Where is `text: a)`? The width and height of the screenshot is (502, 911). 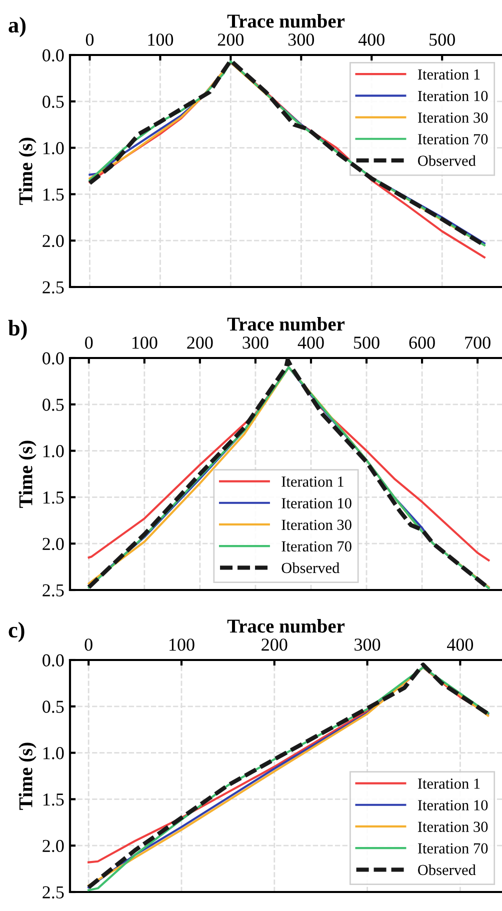 text: a) is located at coordinates (17, 27).